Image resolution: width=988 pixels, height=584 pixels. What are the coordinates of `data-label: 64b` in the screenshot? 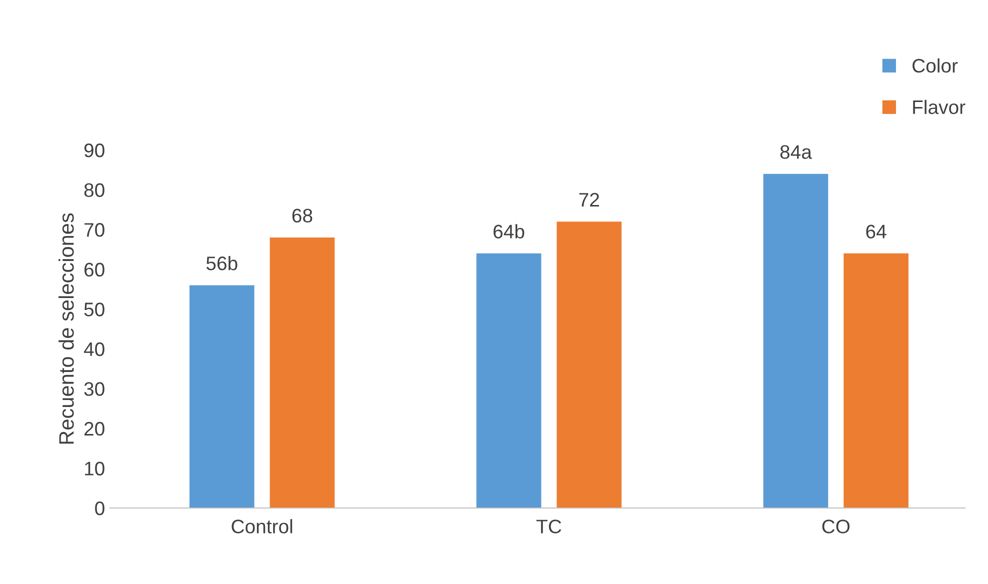 It's located at (509, 231).